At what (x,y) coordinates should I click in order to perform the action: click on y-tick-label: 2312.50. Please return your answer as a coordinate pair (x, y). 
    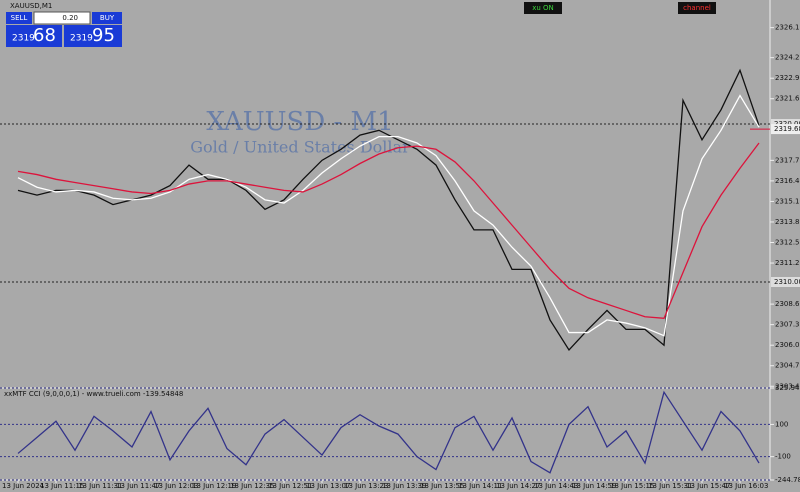
    Looking at the image, I should click on (787, 243).